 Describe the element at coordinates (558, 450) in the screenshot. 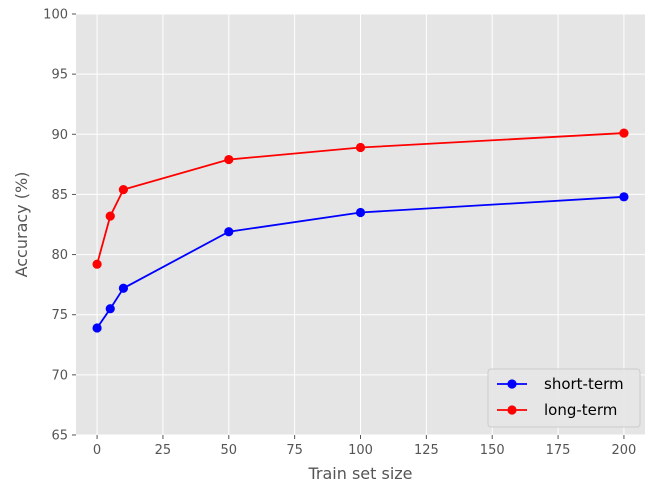

I see `x-tick-label: 175` at that location.